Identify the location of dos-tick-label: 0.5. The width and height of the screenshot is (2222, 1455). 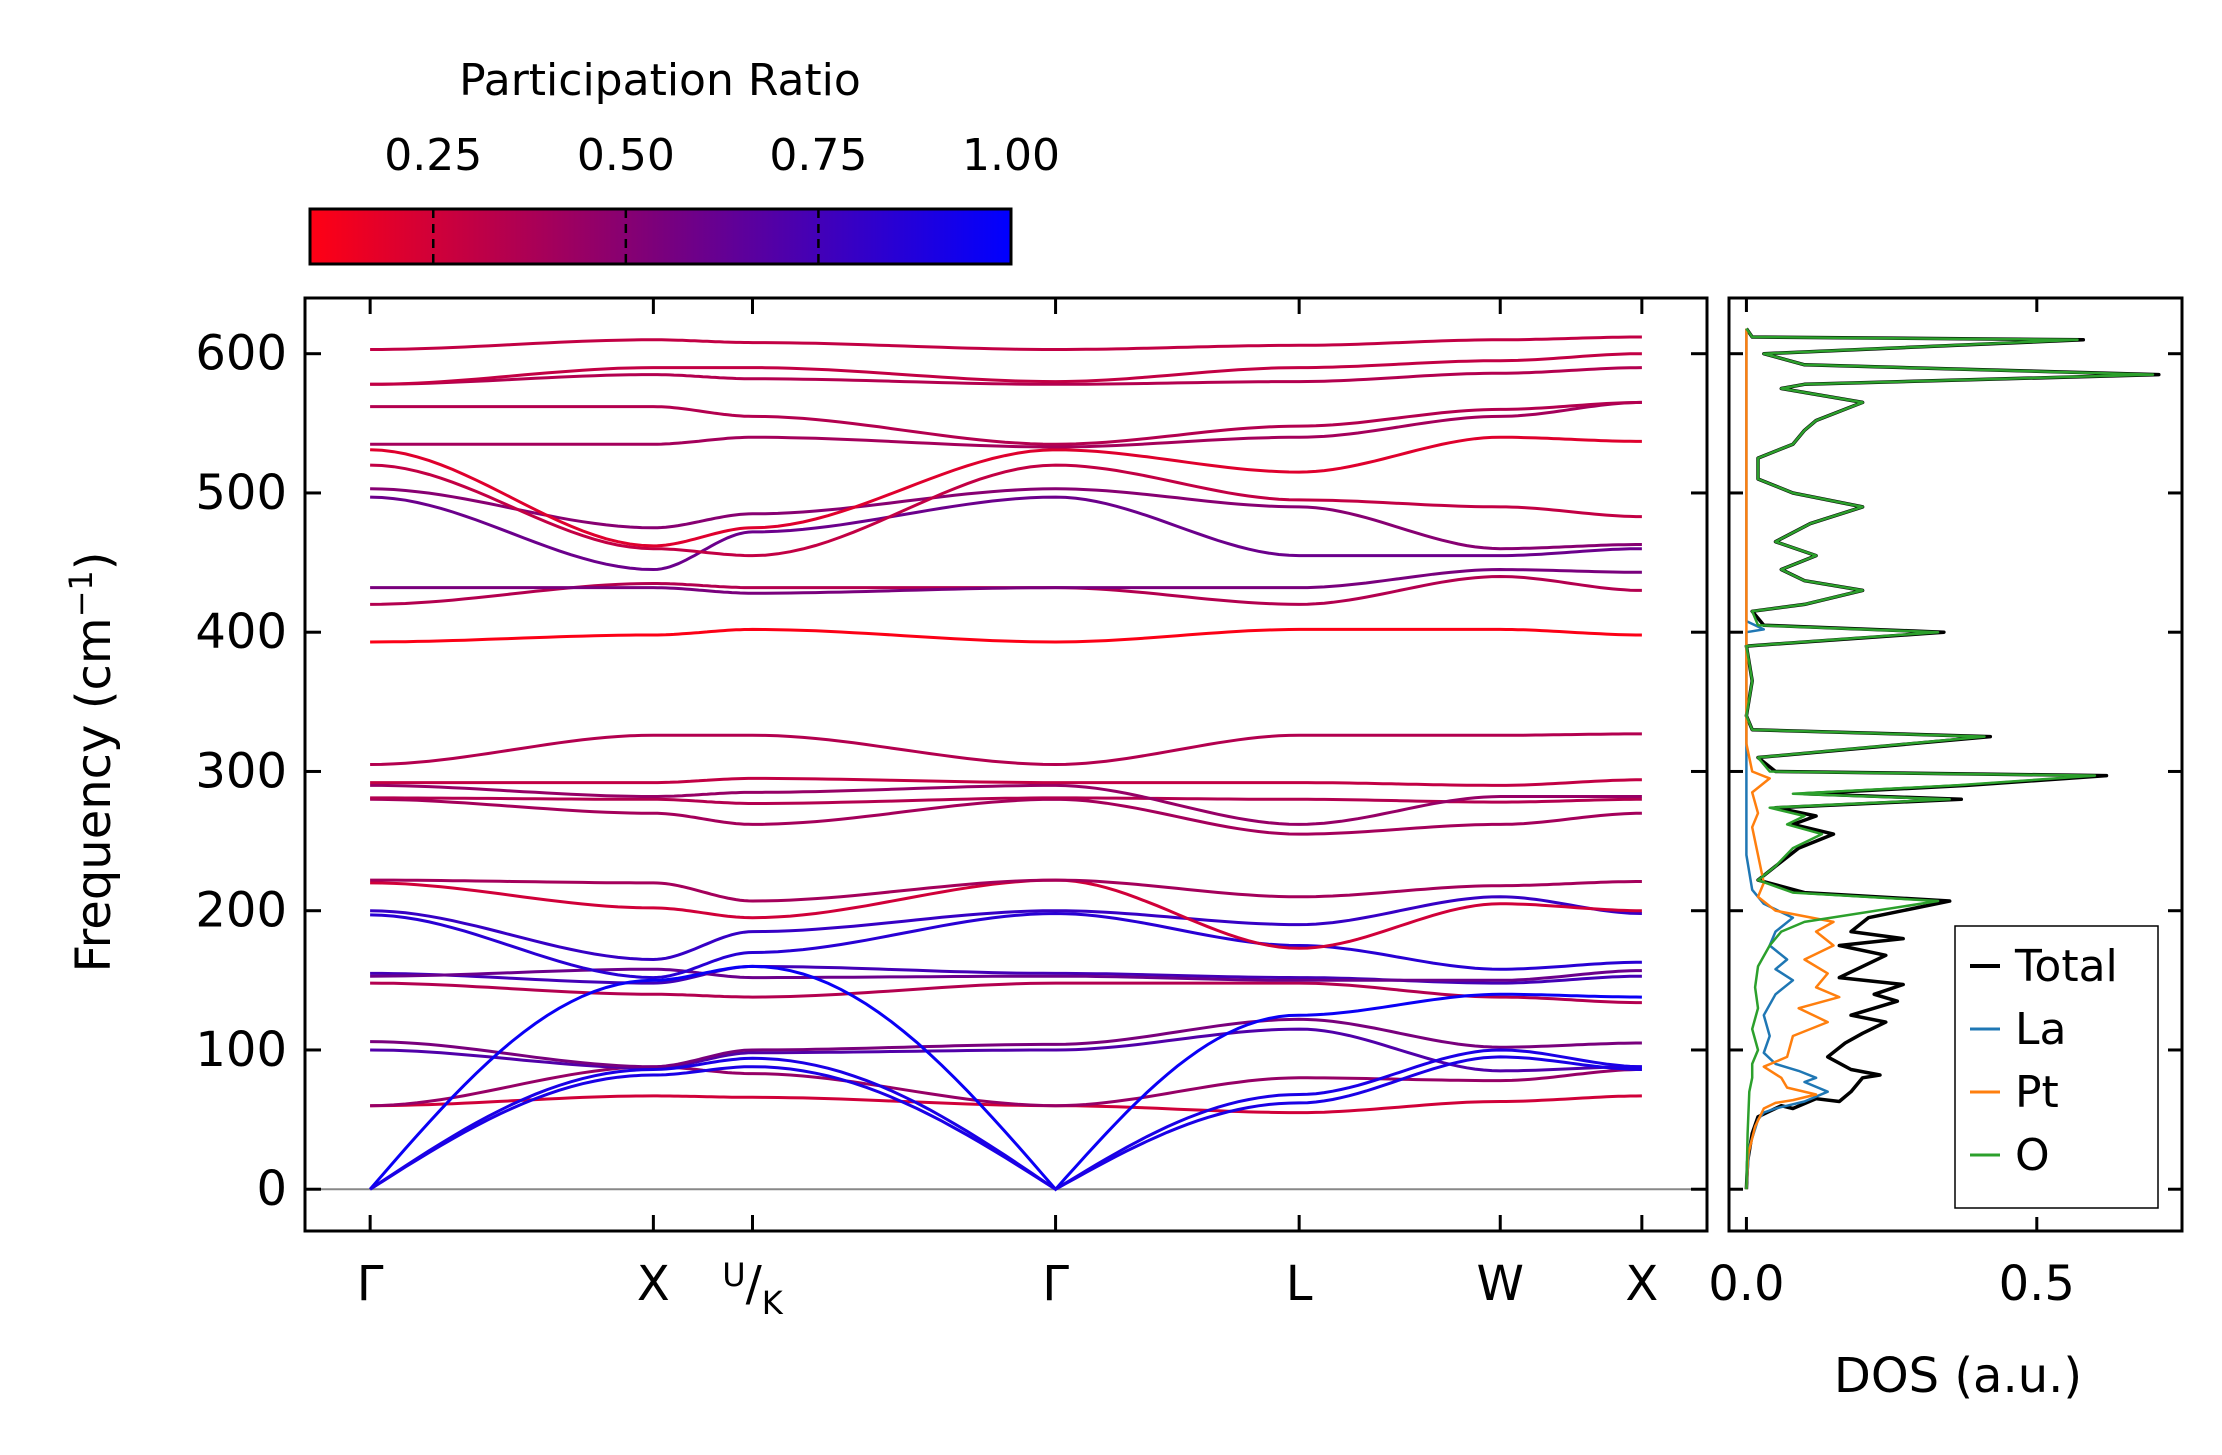
(2037, 1284).